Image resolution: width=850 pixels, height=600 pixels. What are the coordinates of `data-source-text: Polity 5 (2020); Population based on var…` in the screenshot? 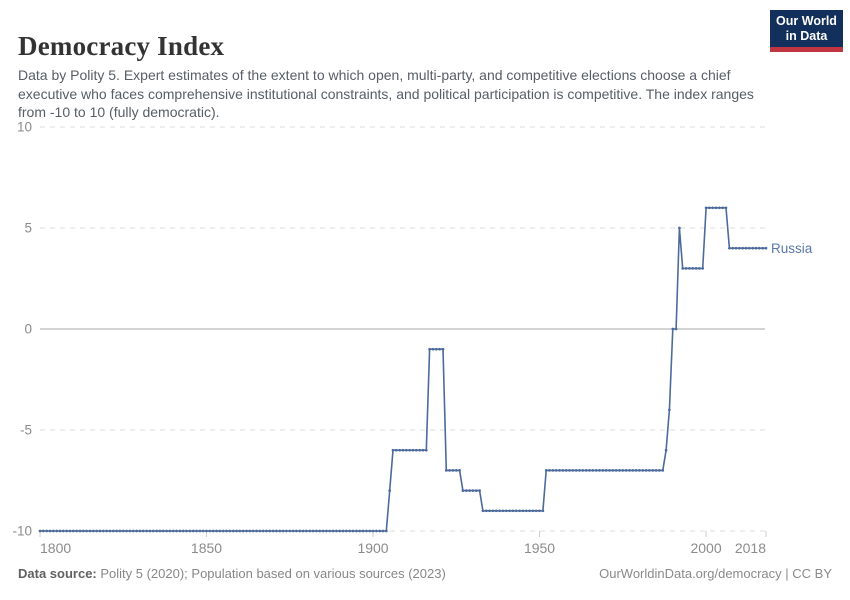 It's located at (271, 573).